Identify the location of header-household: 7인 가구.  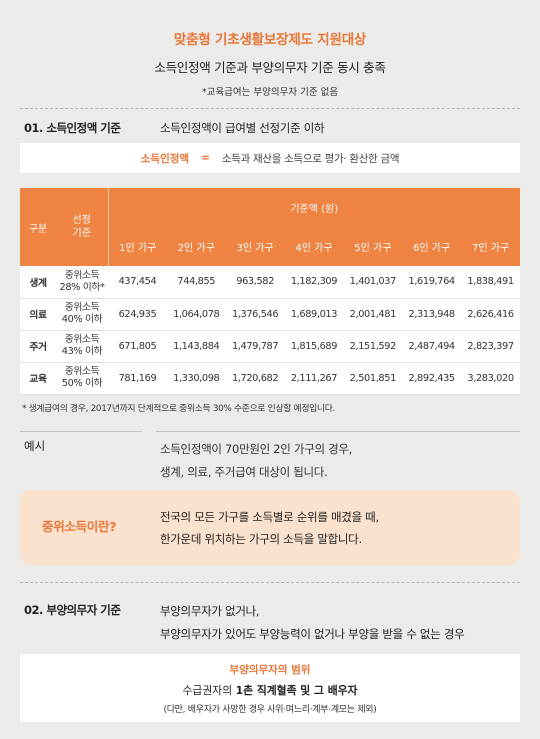
(490, 246).